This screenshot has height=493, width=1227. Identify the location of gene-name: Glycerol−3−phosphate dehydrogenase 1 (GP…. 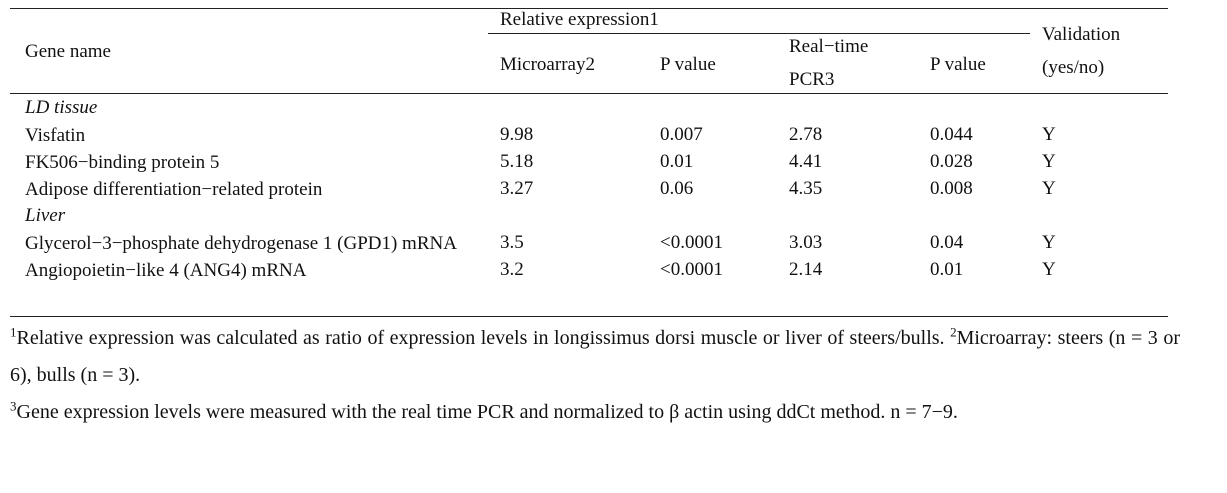
(241, 243).